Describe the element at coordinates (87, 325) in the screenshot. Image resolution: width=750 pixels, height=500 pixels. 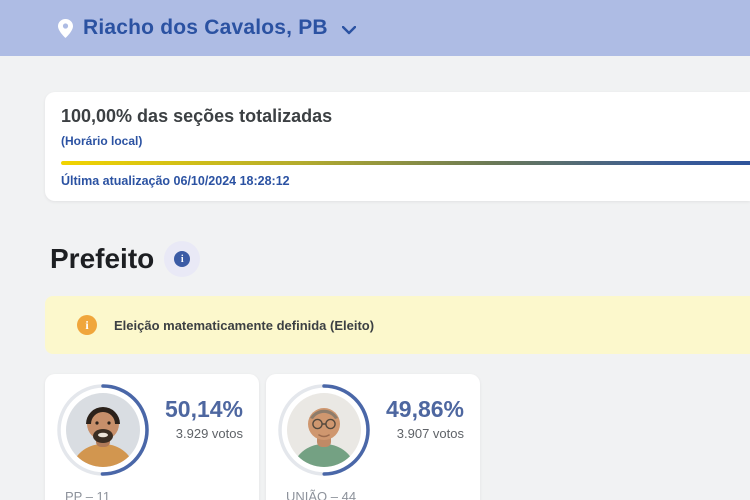
I see `alert-info-icon: i` at that location.